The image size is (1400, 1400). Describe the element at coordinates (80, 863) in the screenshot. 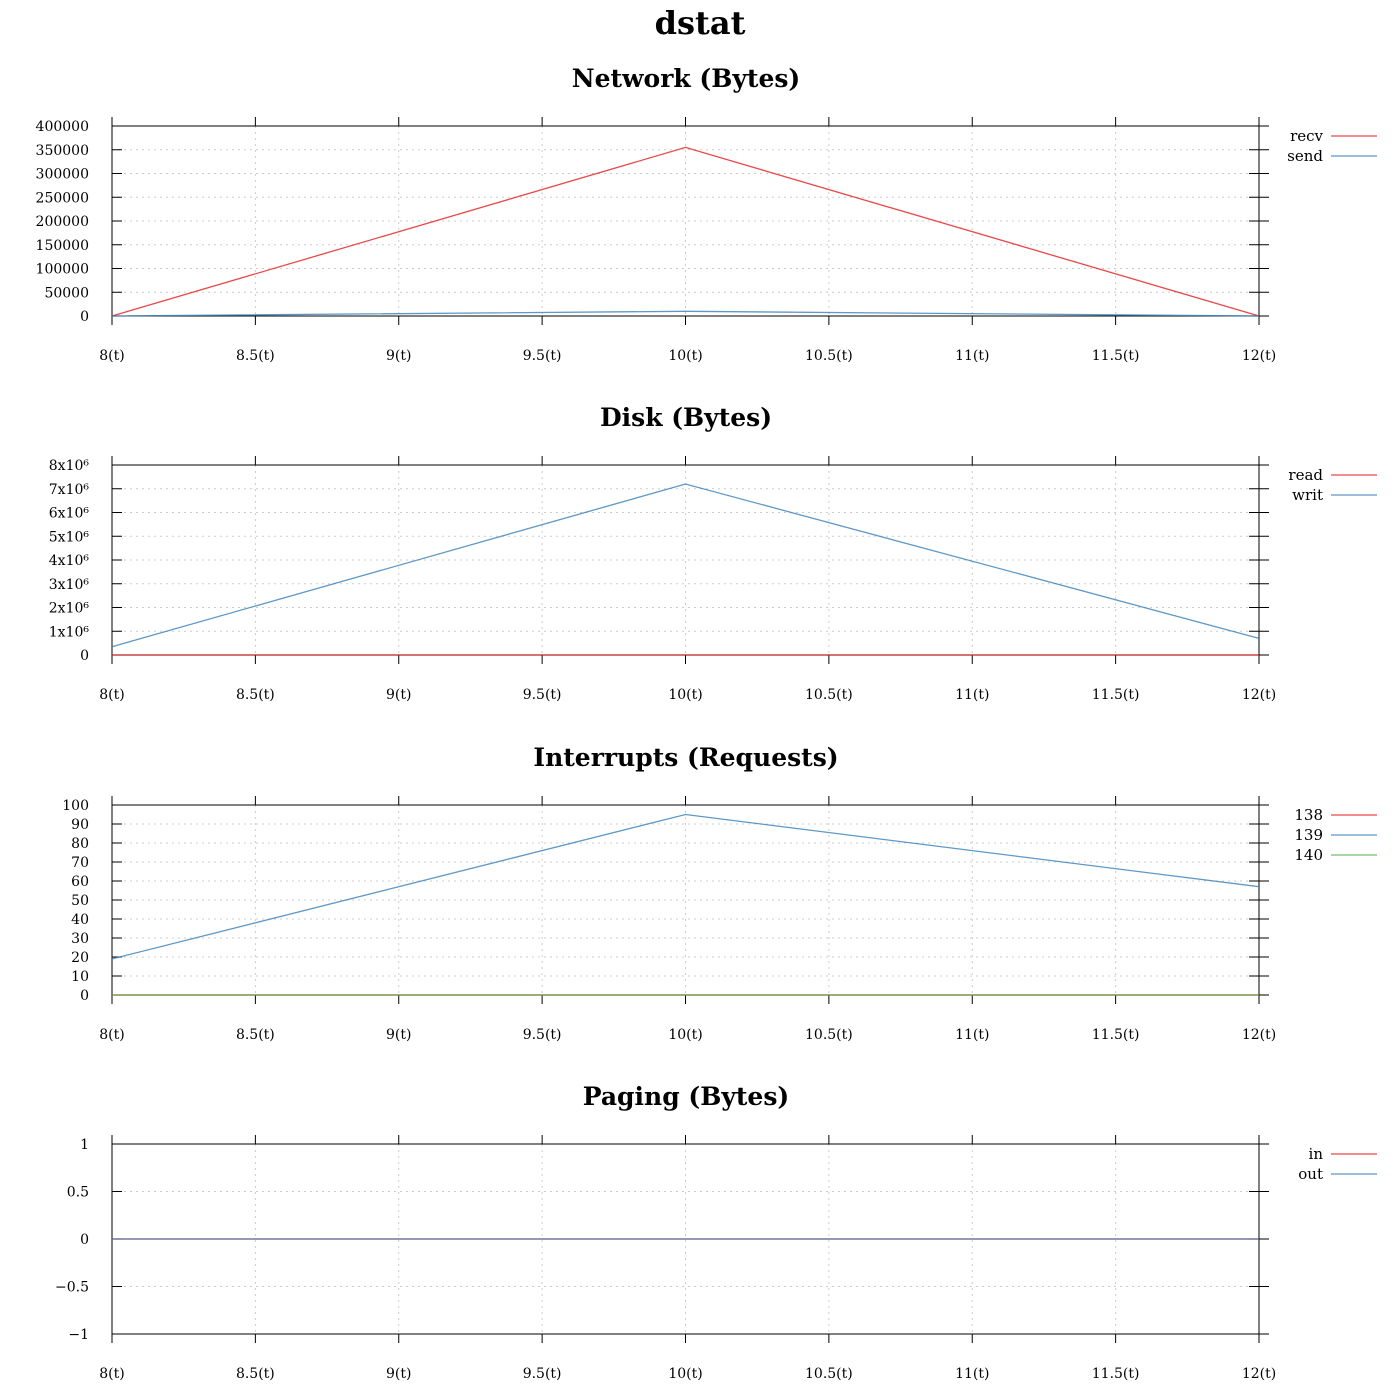

I see `y-tick-label: 70` at that location.